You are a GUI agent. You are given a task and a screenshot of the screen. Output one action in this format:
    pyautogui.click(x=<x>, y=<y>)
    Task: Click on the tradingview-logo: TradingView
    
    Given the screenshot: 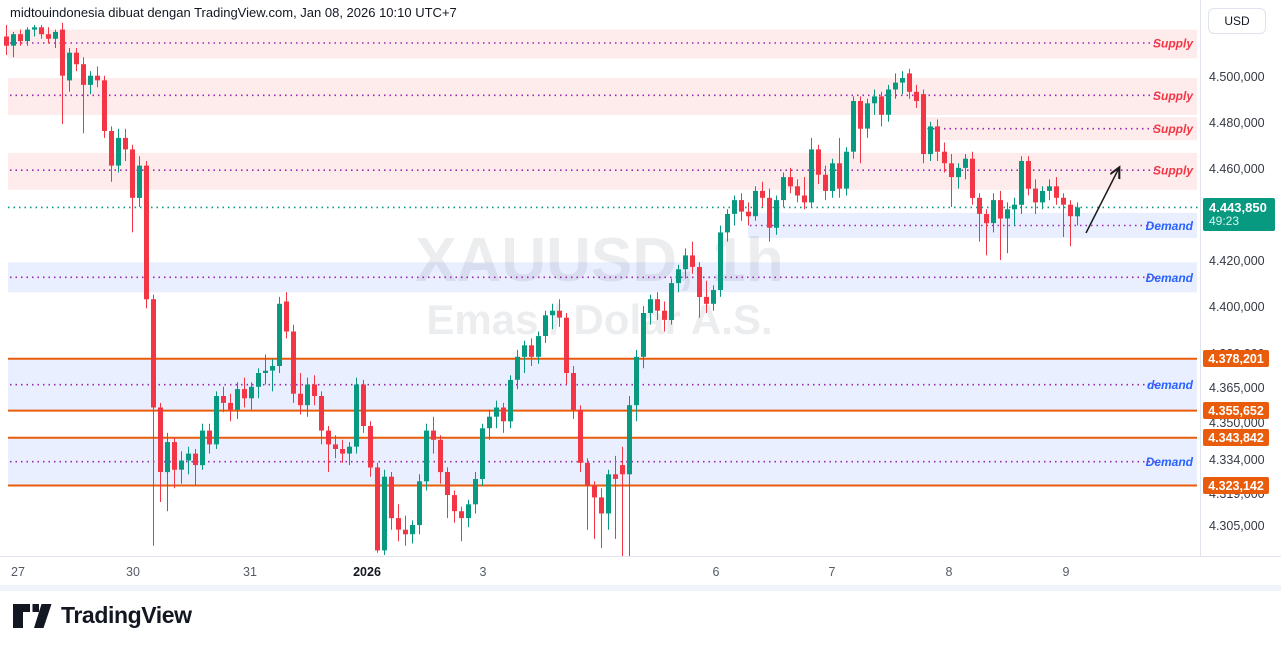 What is the action you would take?
    pyautogui.click(x=102, y=615)
    